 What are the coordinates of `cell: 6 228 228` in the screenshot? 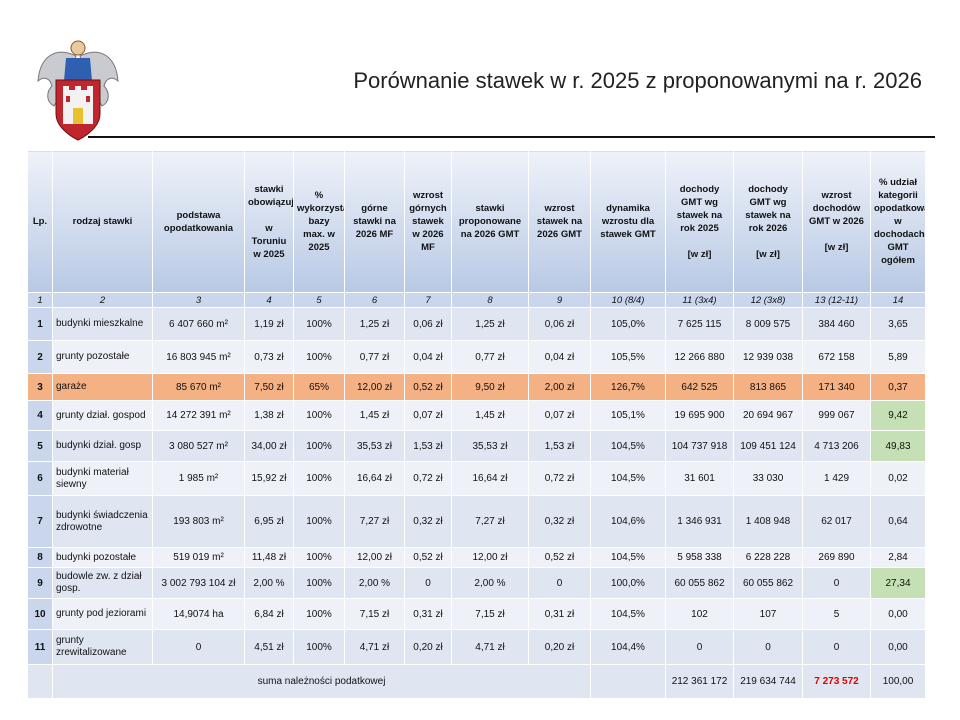 It's located at (768, 557).